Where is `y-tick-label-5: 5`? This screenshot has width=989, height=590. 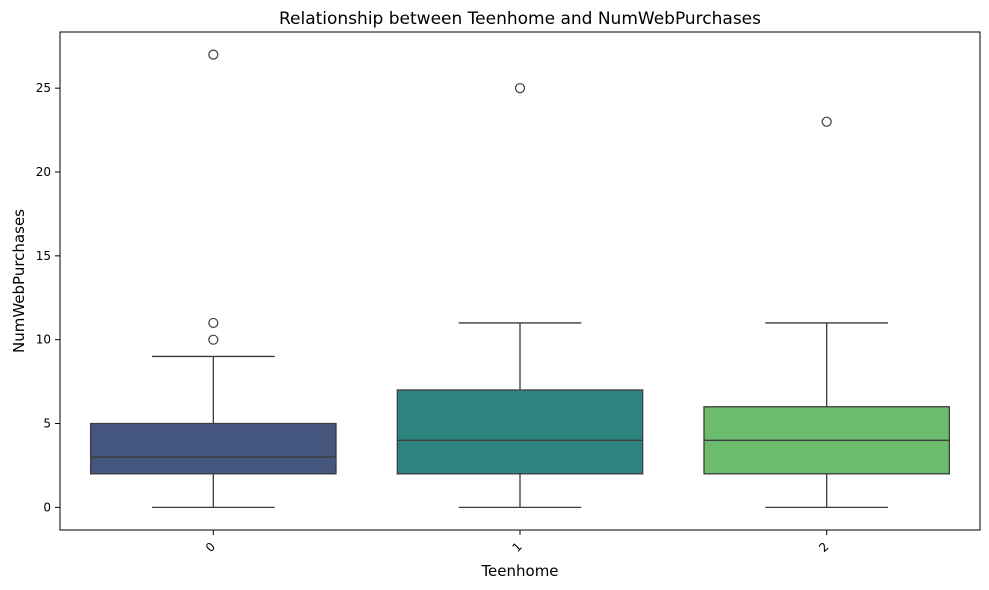 y-tick-label-5: 5 is located at coordinates (47, 424).